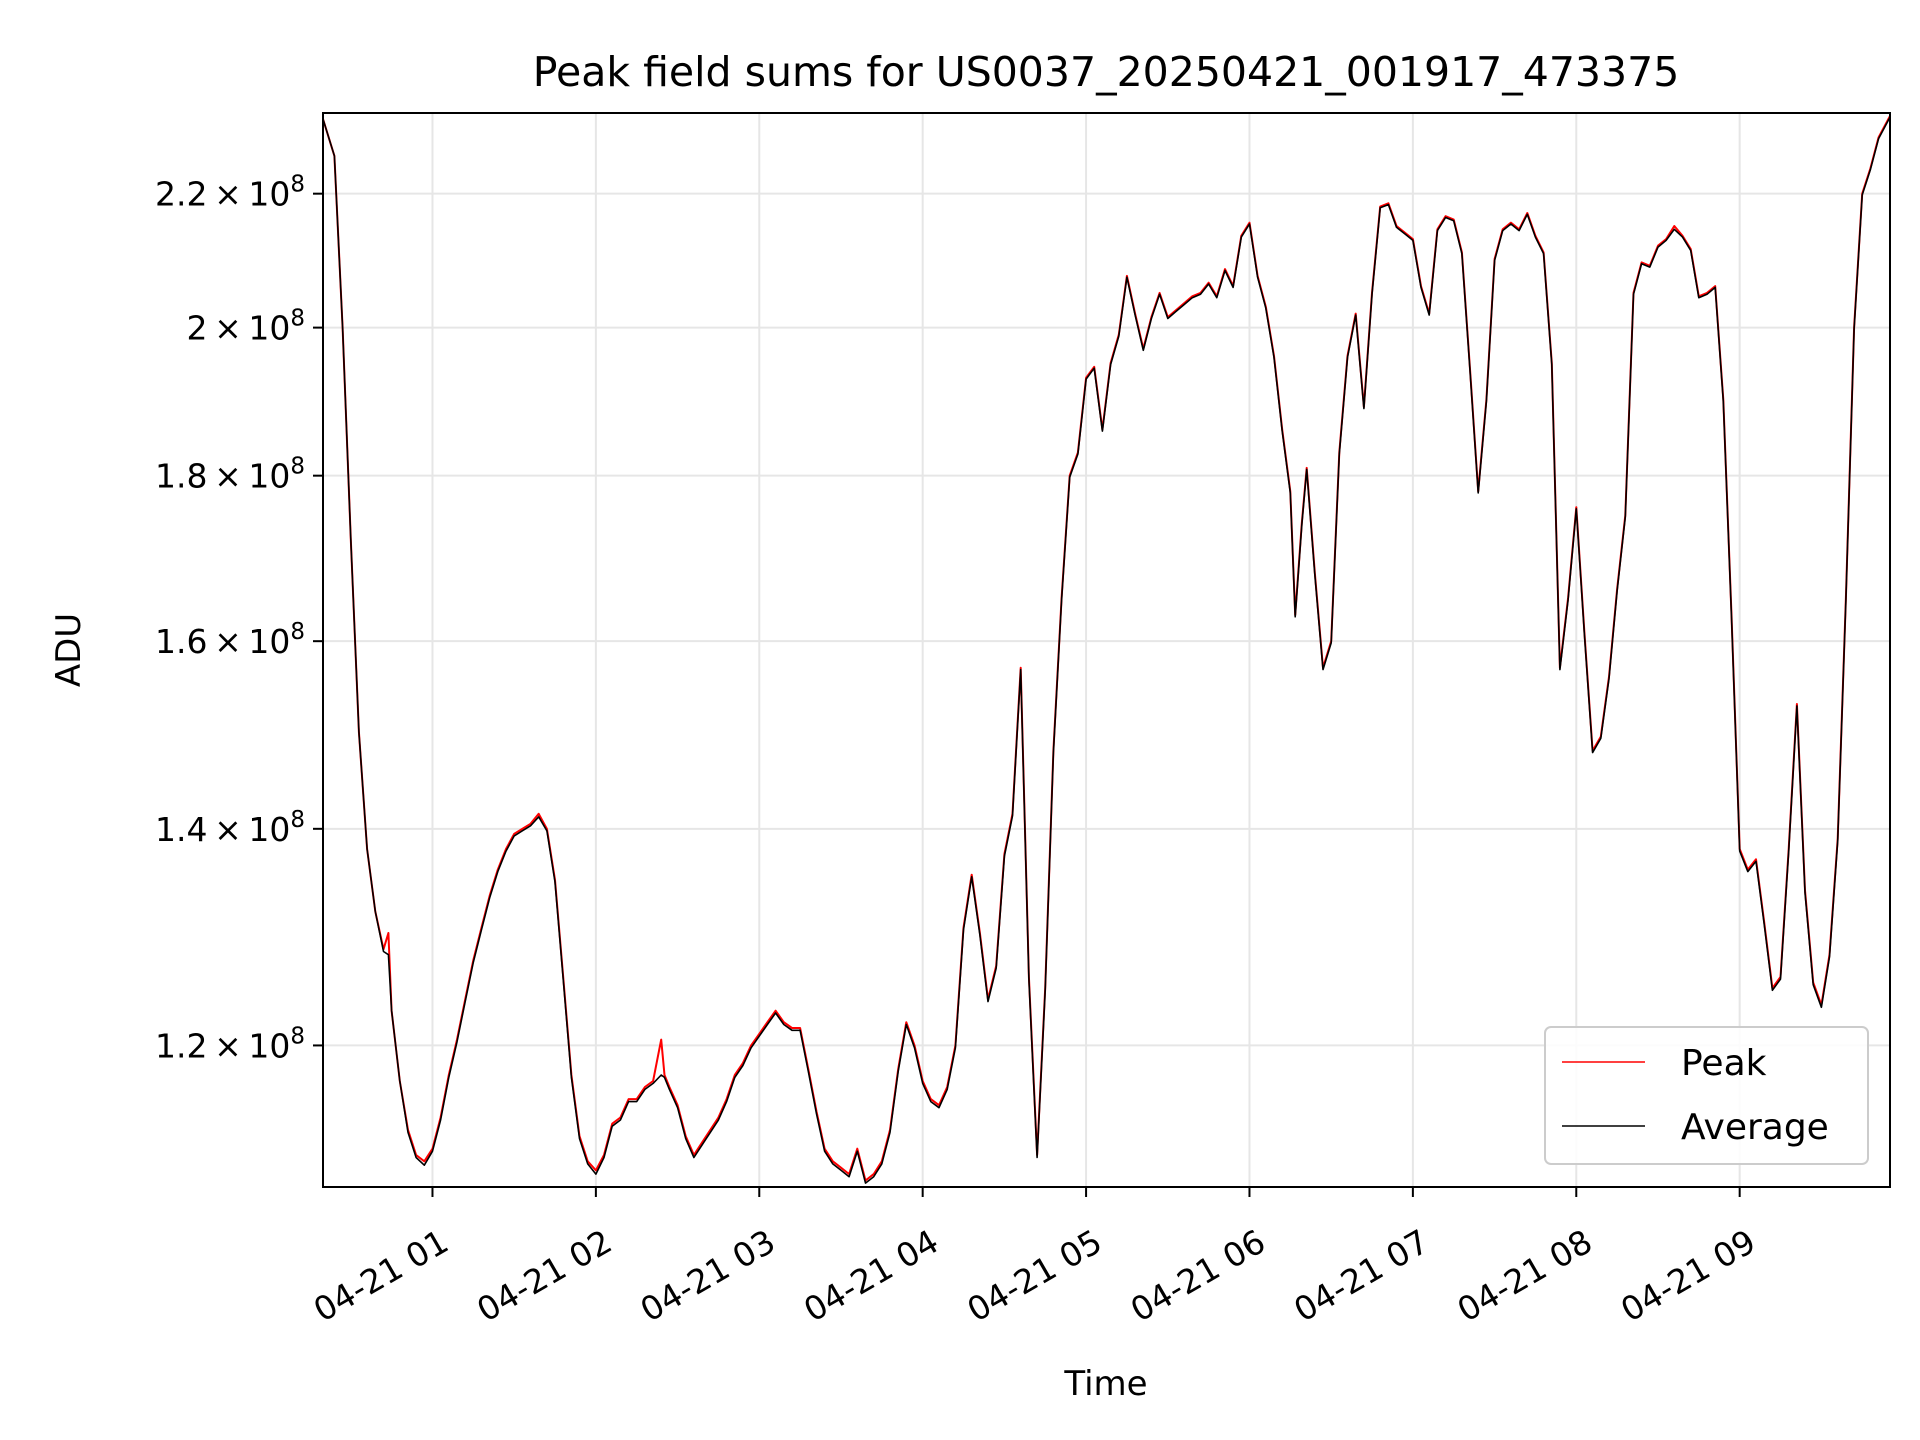 The width and height of the screenshot is (1920, 1440). What do you see at coordinates (230, 475) in the screenshot?
I see `y-tick-label: 1.8 × 108` at bounding box center [230, 475].